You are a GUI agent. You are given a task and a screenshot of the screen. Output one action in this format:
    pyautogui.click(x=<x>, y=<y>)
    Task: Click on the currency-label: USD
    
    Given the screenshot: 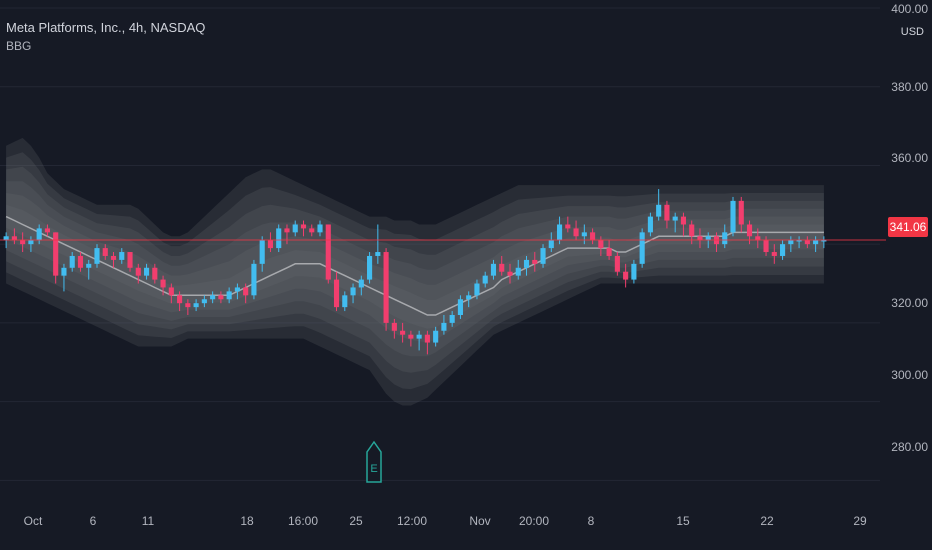 What is the action you would take?
    pyautogui.click(x=912, y=32)
    